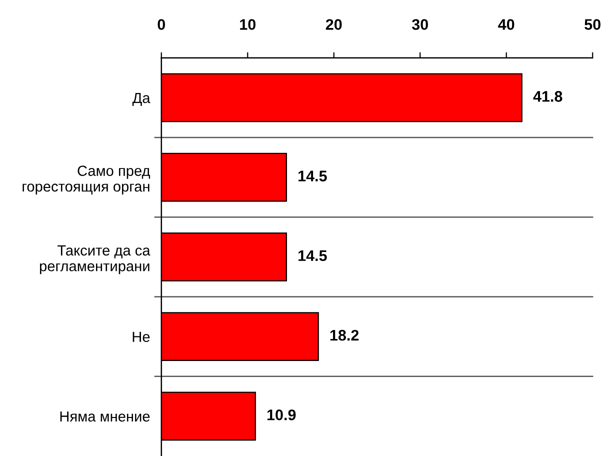 This screenshot has width=616, height=456. What do you see at coordinates (141, 337) in the screenshot?
I see `y-tick-label: Не` at bounding box center [141, 337].